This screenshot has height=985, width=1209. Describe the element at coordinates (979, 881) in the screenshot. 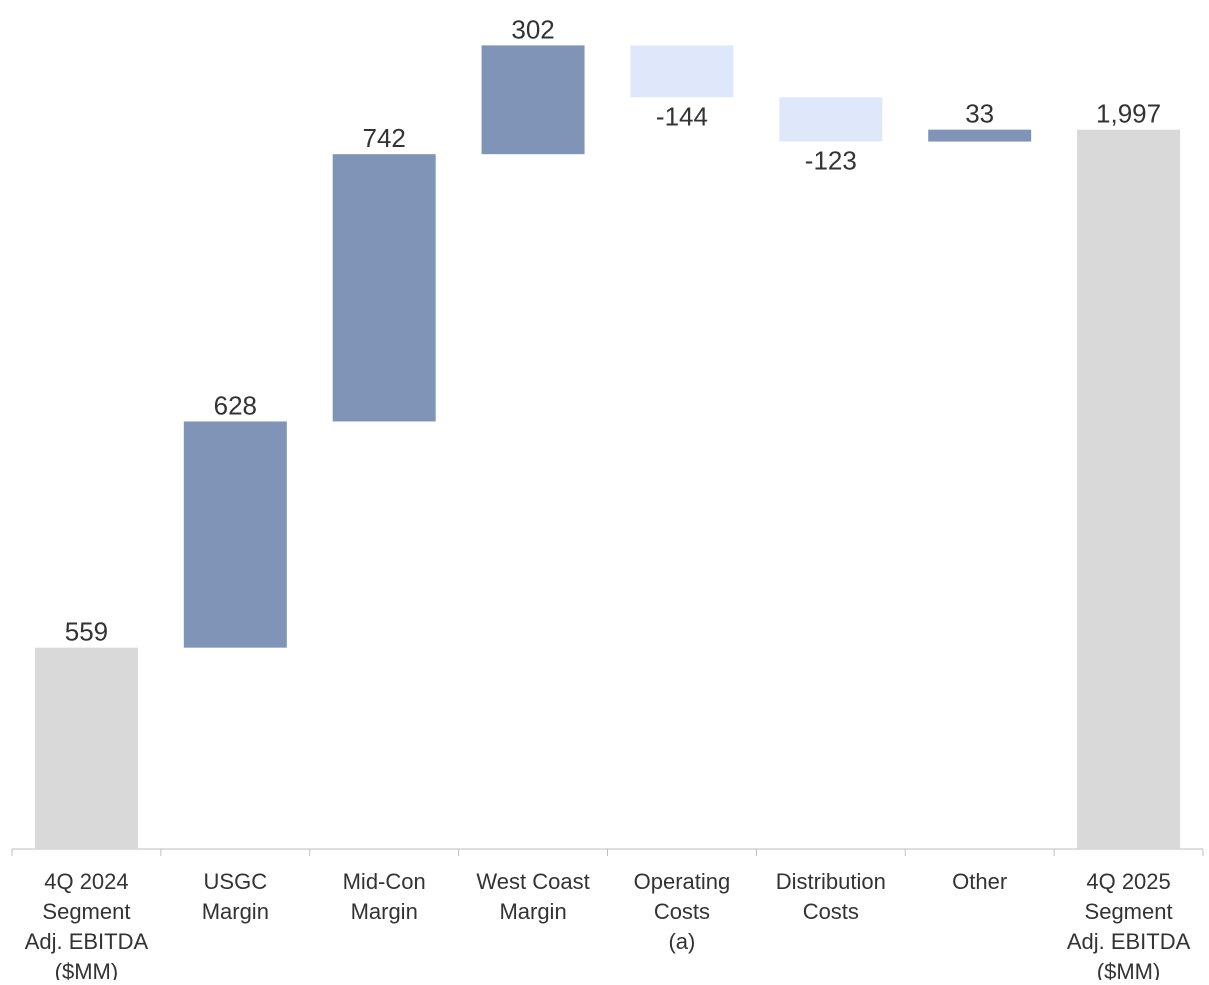

I see `category-label: Other` at that location.